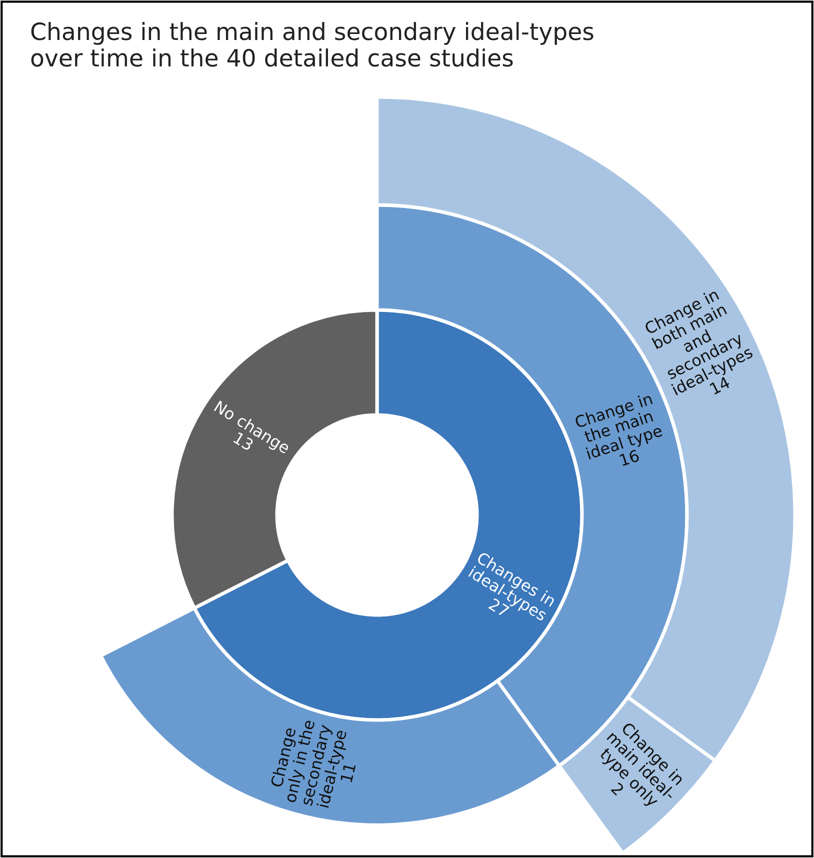  I want to click on text: Changes in the main and secondary ideal-types over time in the 40 detailed case studies, so click(312, 44).